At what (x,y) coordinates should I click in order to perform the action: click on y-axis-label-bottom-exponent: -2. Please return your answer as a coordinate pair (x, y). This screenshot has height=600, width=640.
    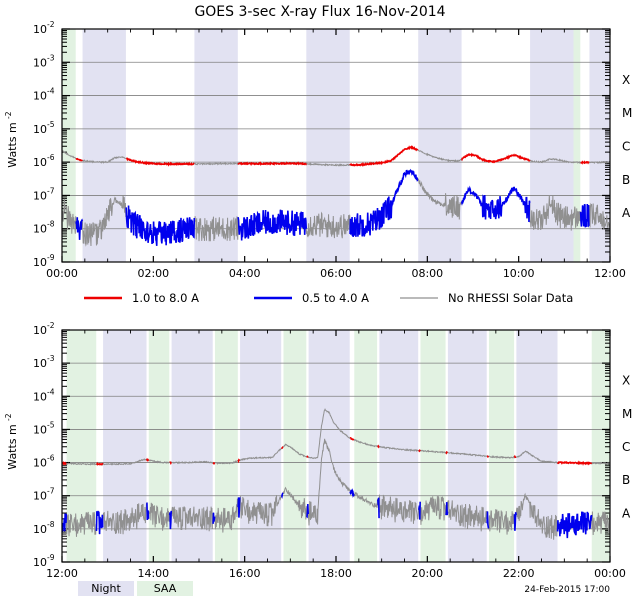
    Looking at the image, I should click on (8, 417).